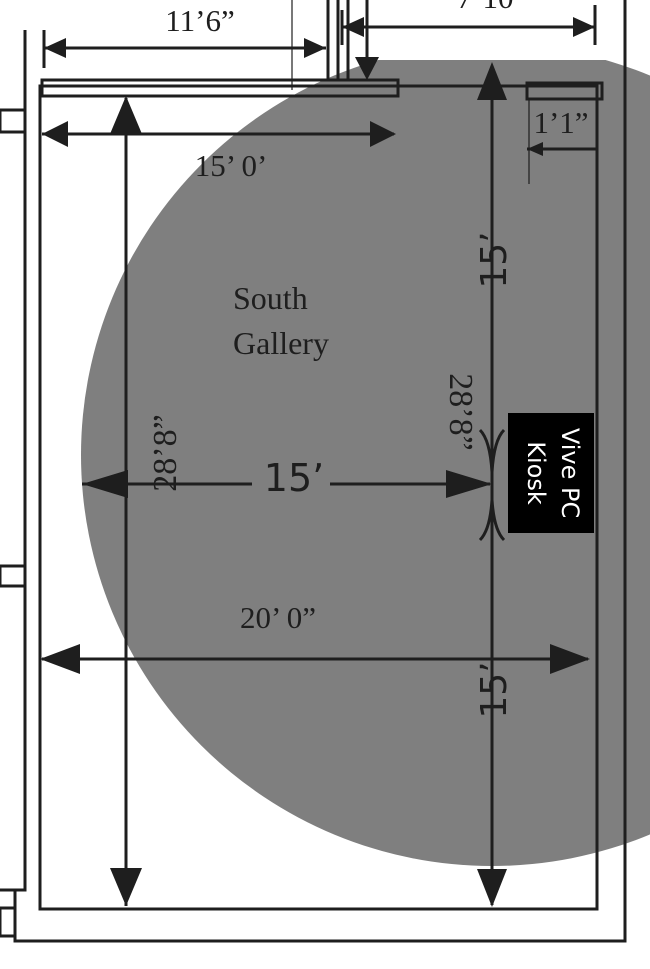 The height and width of the screenshot is (969, 650). I want to click on dim-label-radius-down: 15’, so click(494, 689).